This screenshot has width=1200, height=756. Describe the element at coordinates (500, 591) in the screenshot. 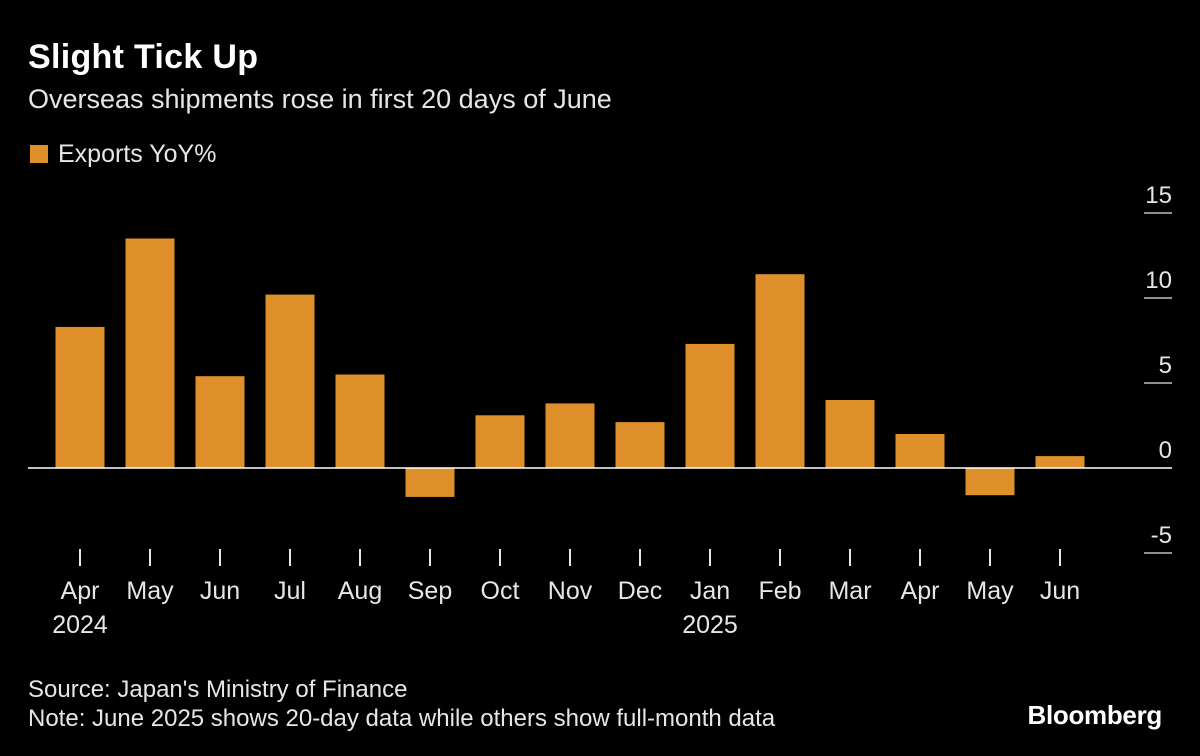

I see `x-tick-label: Oct` at that location.